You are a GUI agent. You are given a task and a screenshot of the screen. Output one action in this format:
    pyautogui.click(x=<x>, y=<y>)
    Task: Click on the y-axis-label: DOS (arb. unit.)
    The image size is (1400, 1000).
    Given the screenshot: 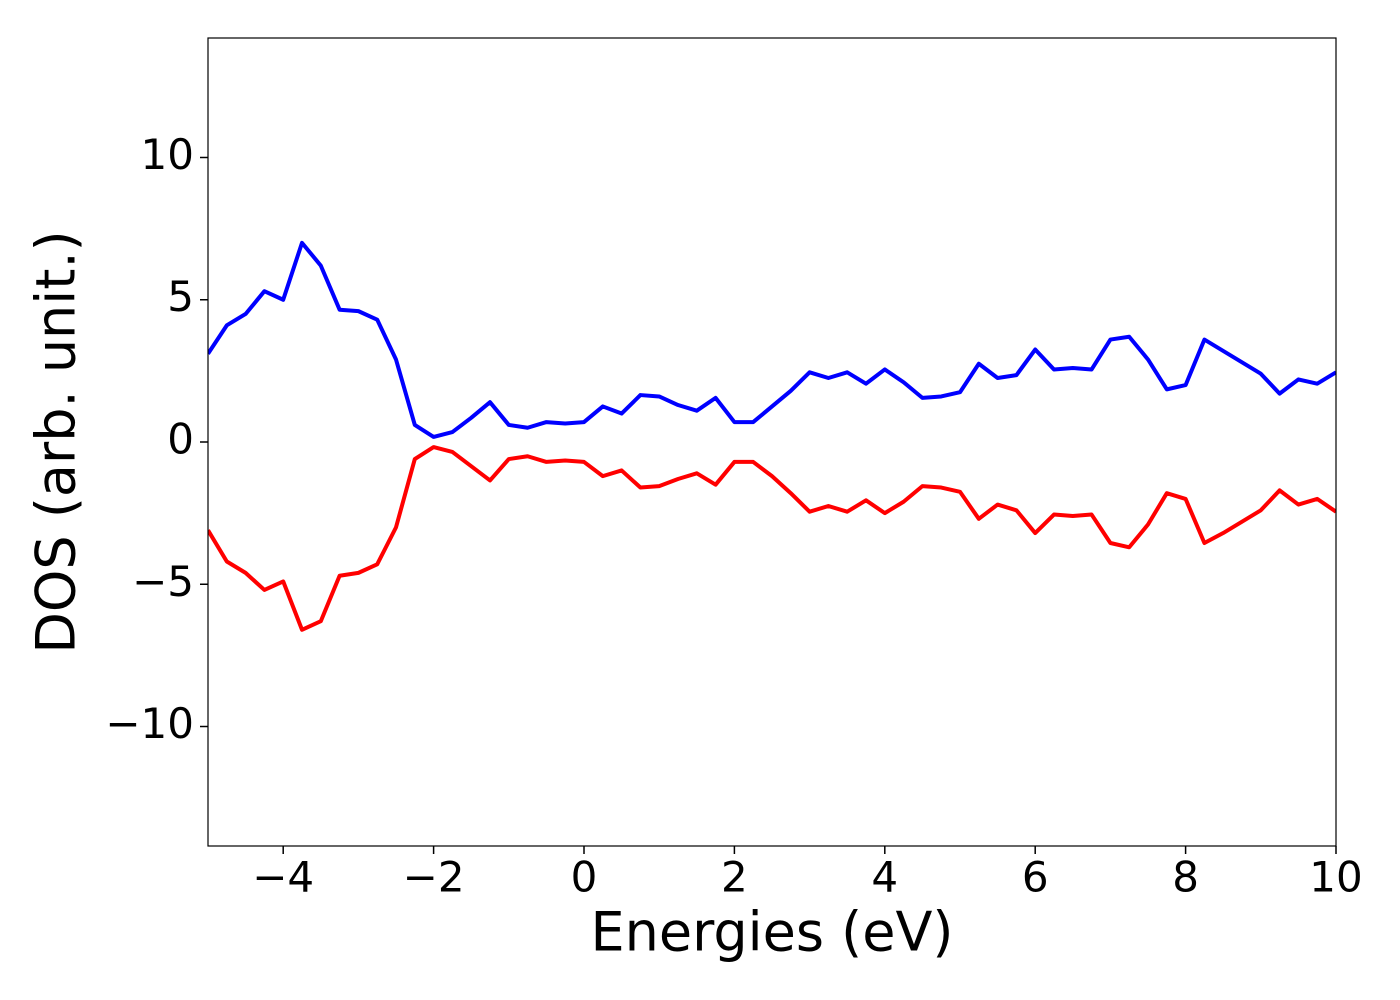 What is the action you would take?
    pyautogui.click(x=56, y=441)
    